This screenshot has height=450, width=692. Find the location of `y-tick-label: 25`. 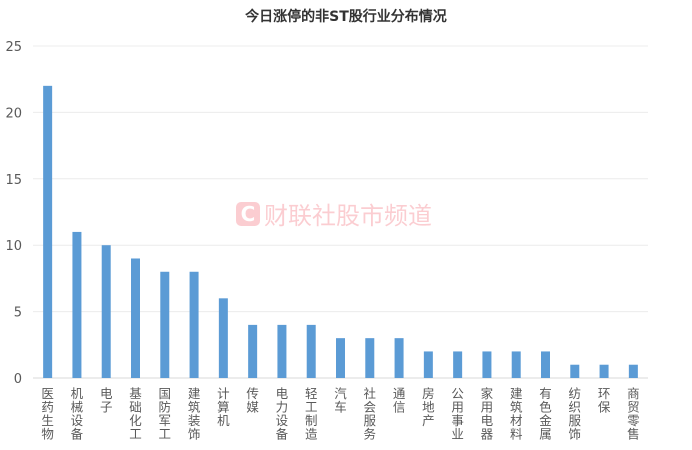

y-tick-label: 25 is located at coordinates (13, 47).